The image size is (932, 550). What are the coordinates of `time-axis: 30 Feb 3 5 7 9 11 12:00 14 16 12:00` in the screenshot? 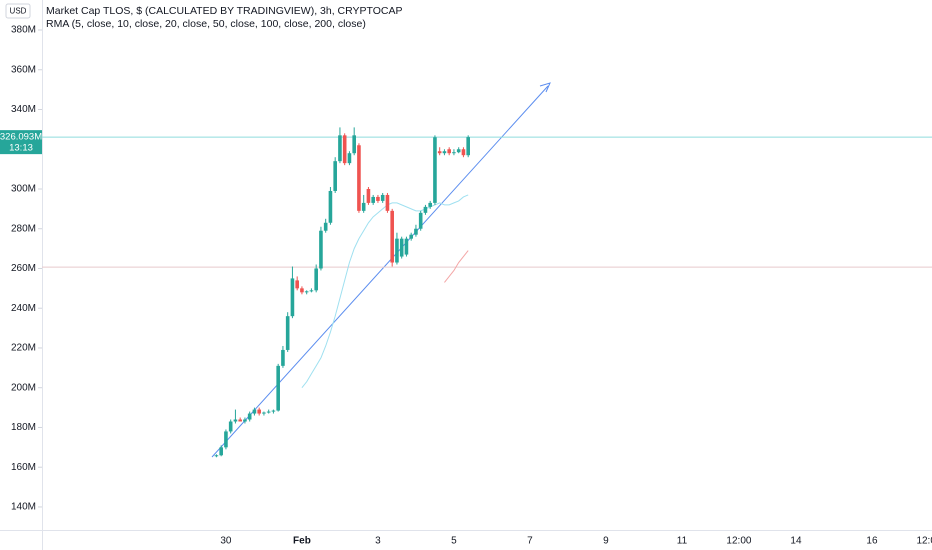 It's located at (576, 541).